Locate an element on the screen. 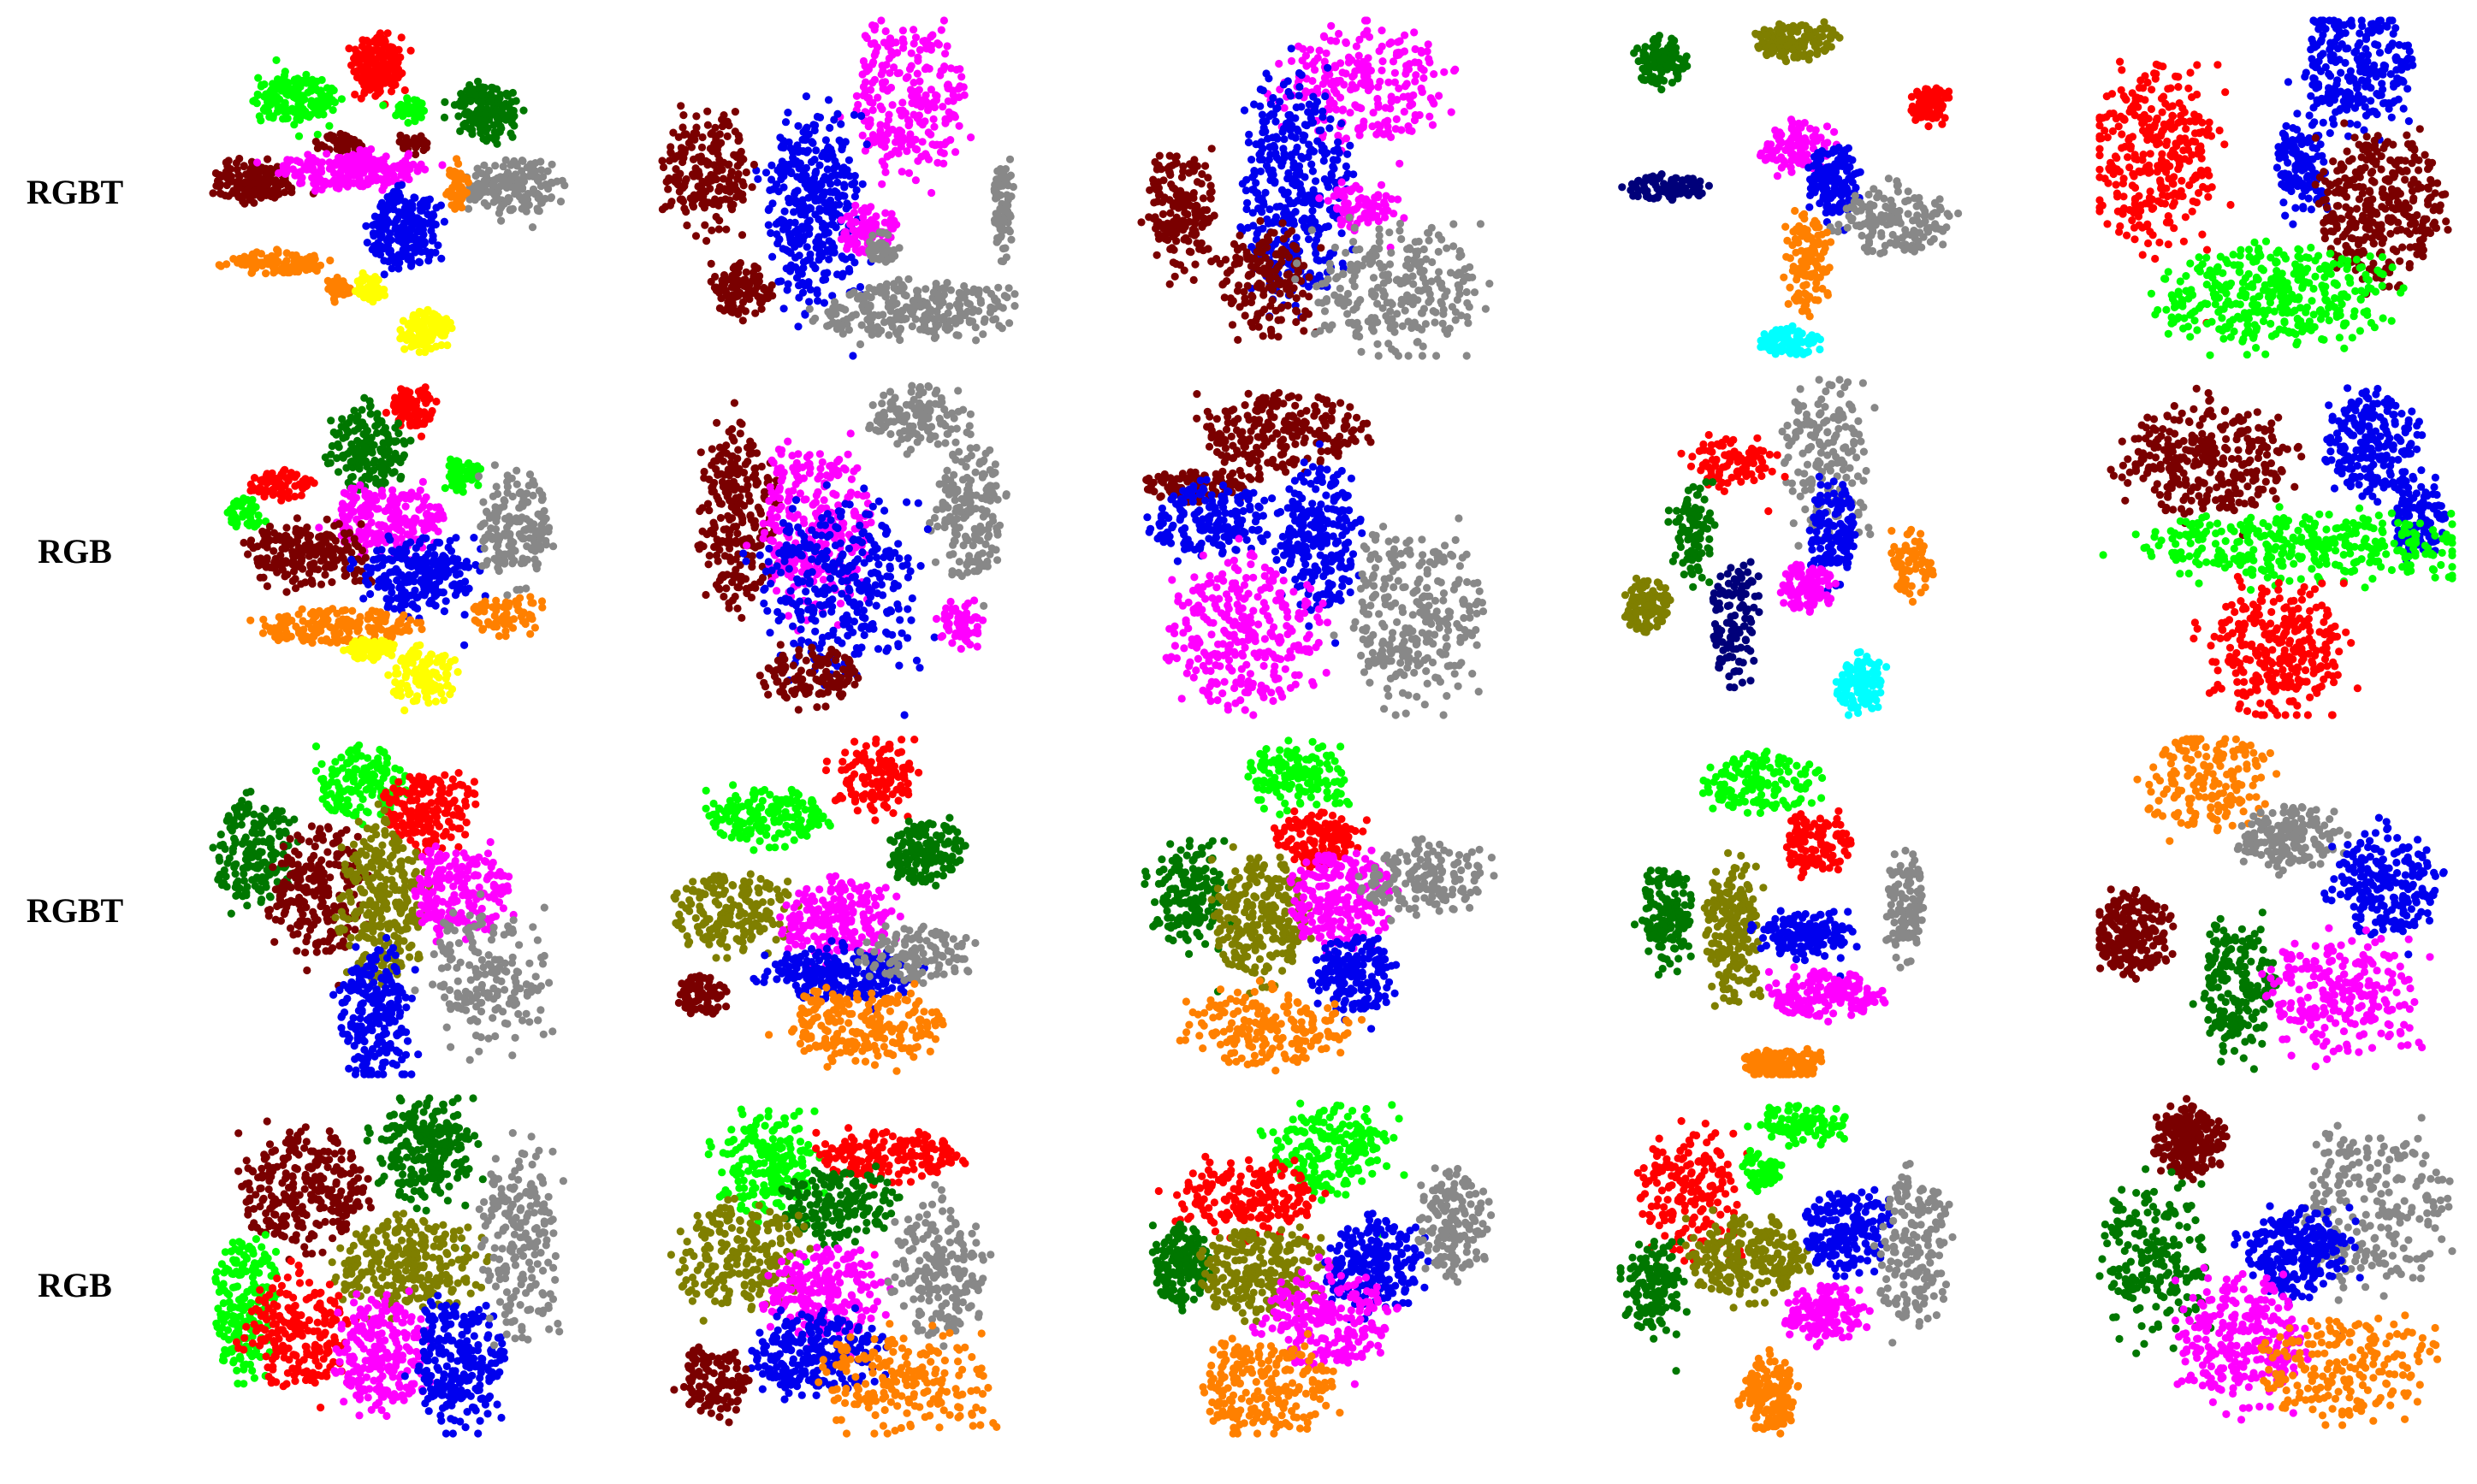 The width and height of the screenshot is (2477, 1484). cluster-orange is located at coordinates (338, 289).